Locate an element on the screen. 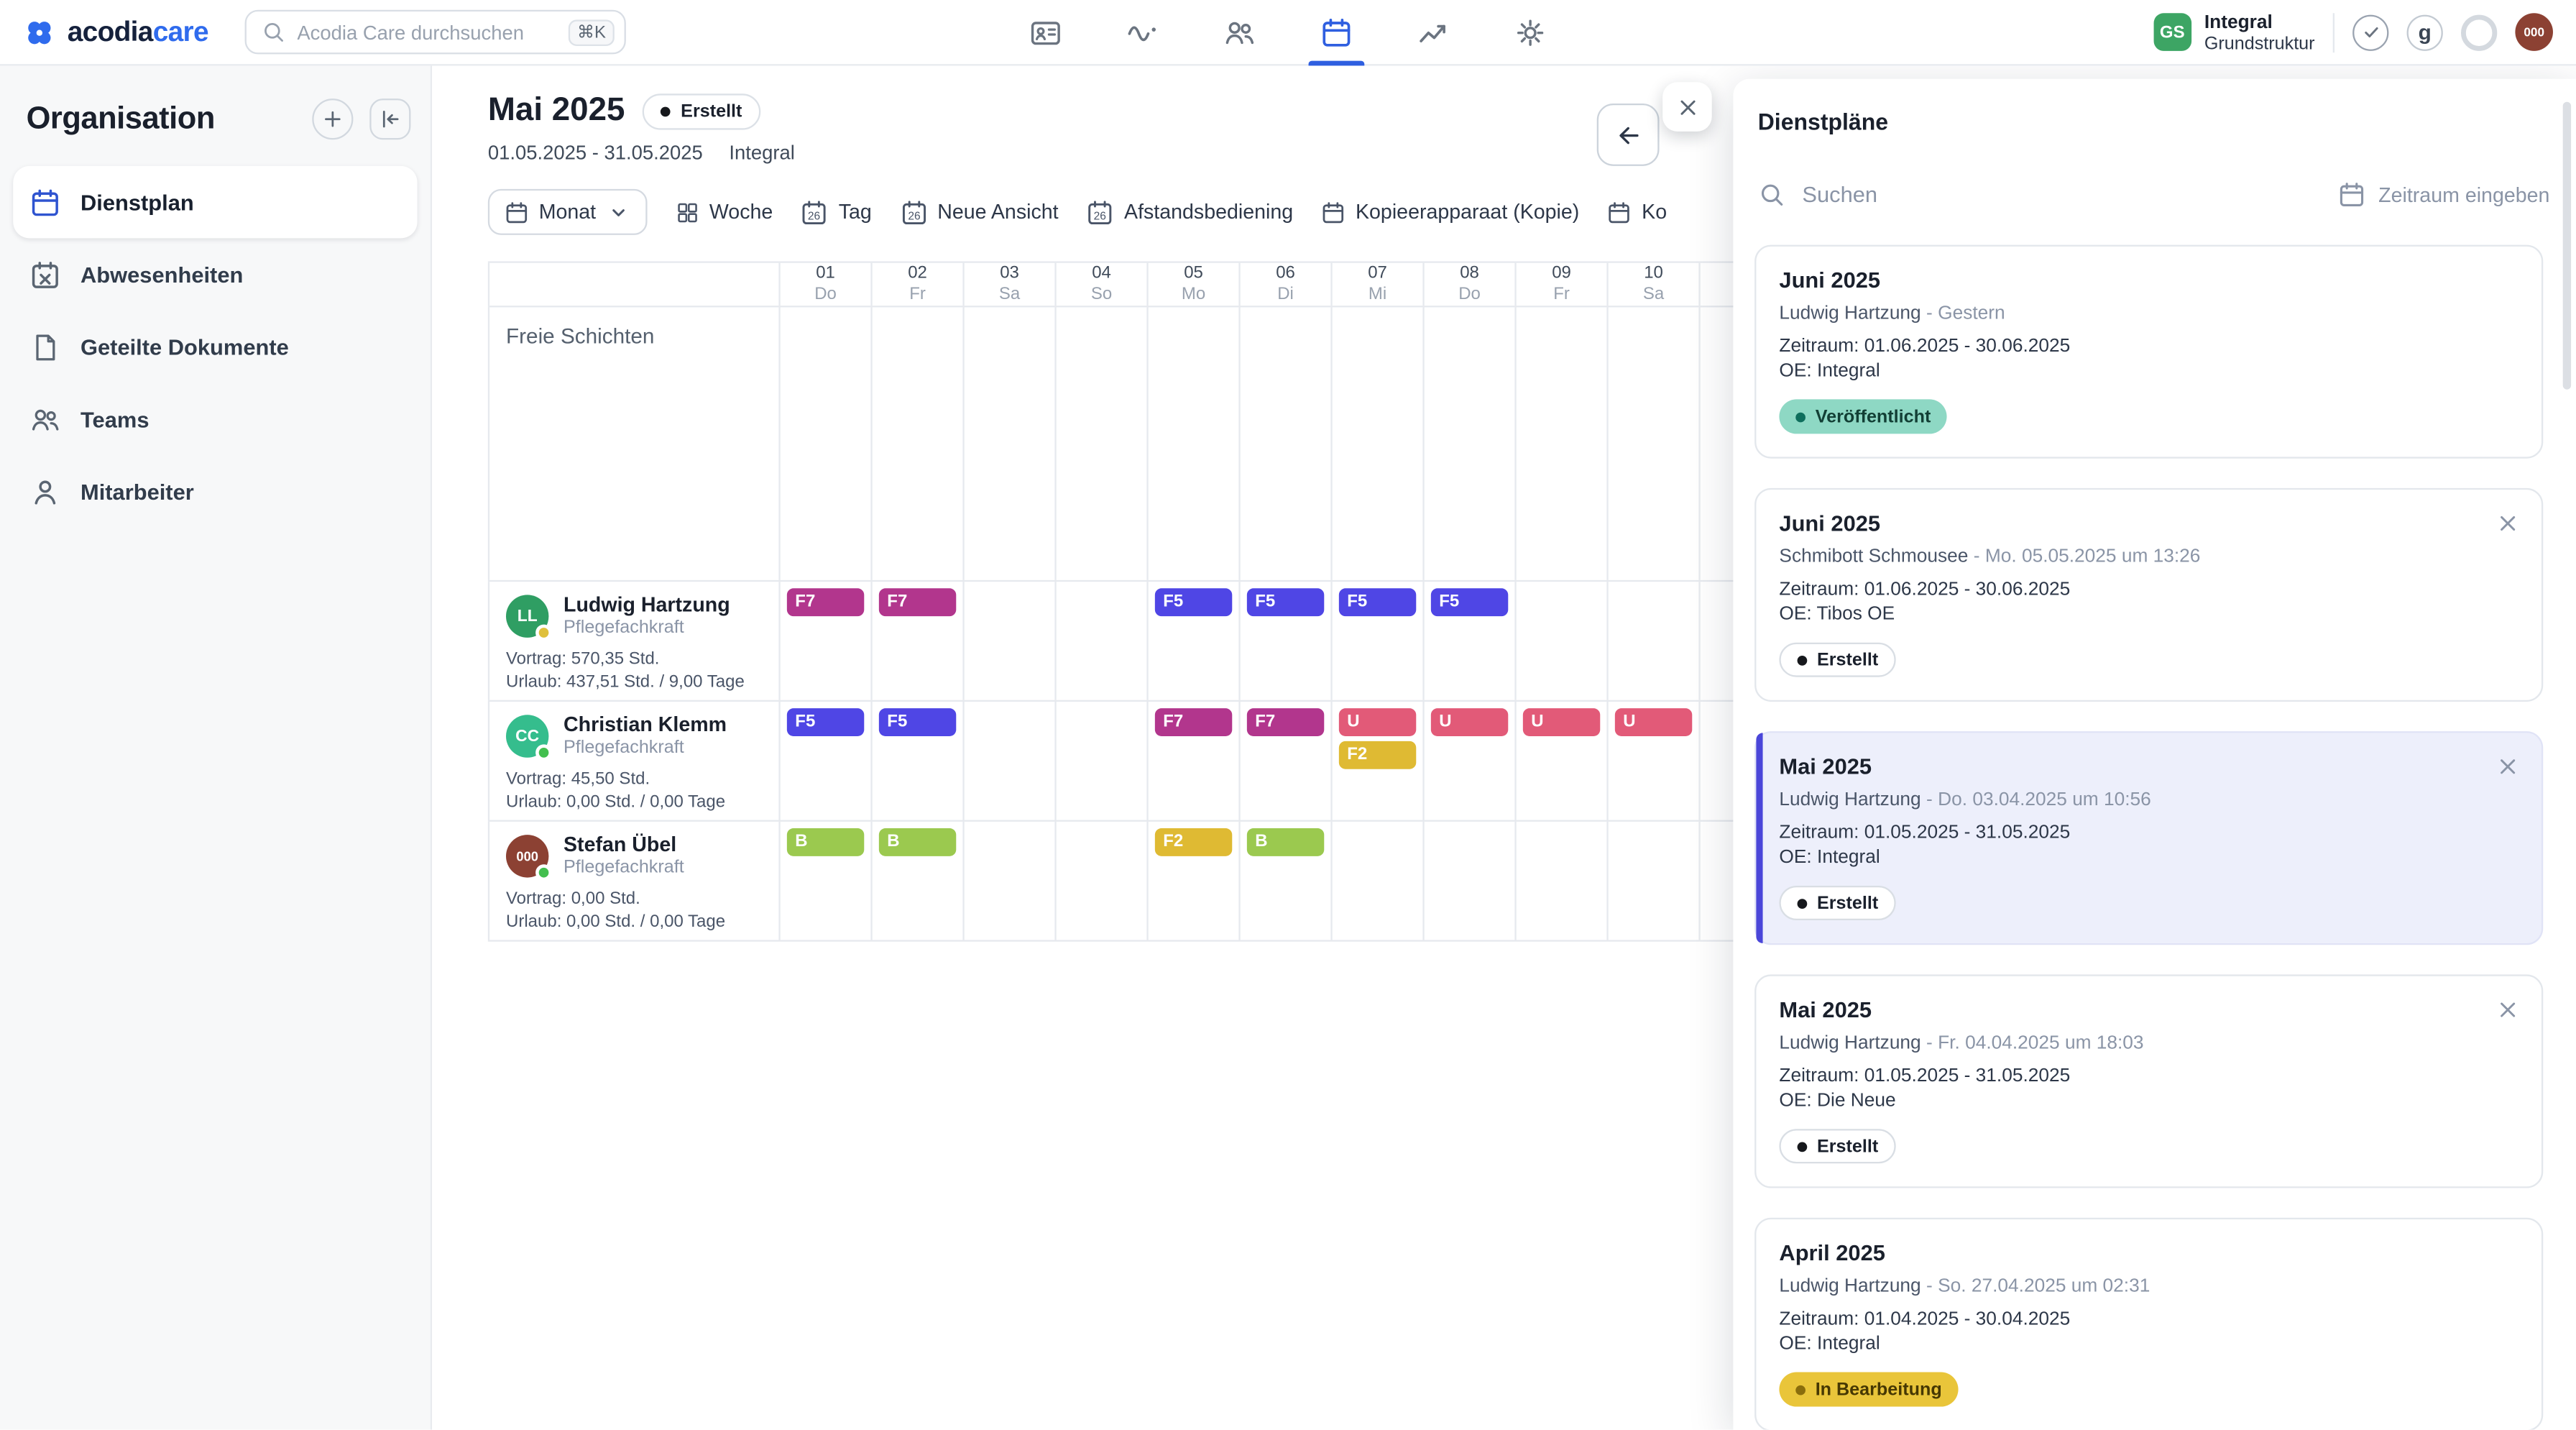  view-mode-dropdown: Monat is located at coordinates (567, 211).